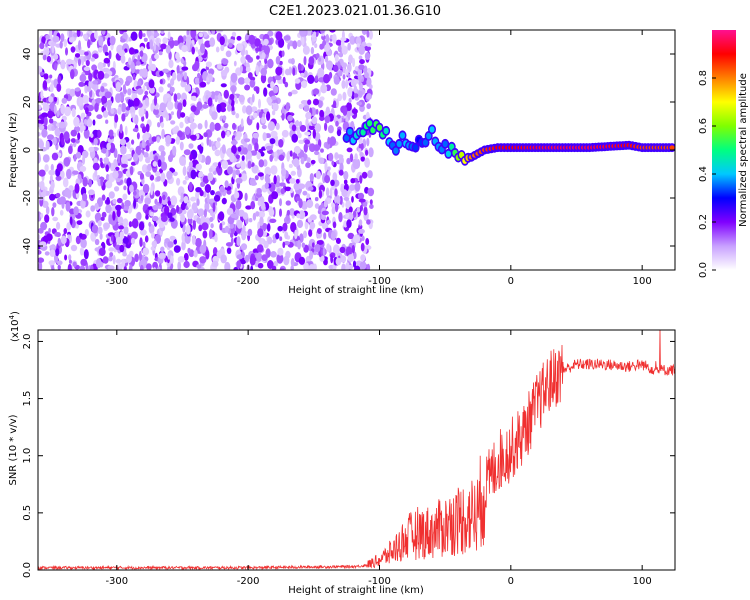  I want to click on x-tick-label: -300, so click(116, 281).